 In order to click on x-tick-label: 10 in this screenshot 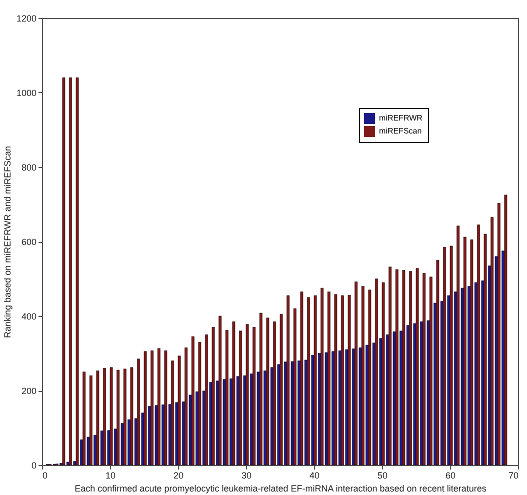, I will do `click(110, 475)`.